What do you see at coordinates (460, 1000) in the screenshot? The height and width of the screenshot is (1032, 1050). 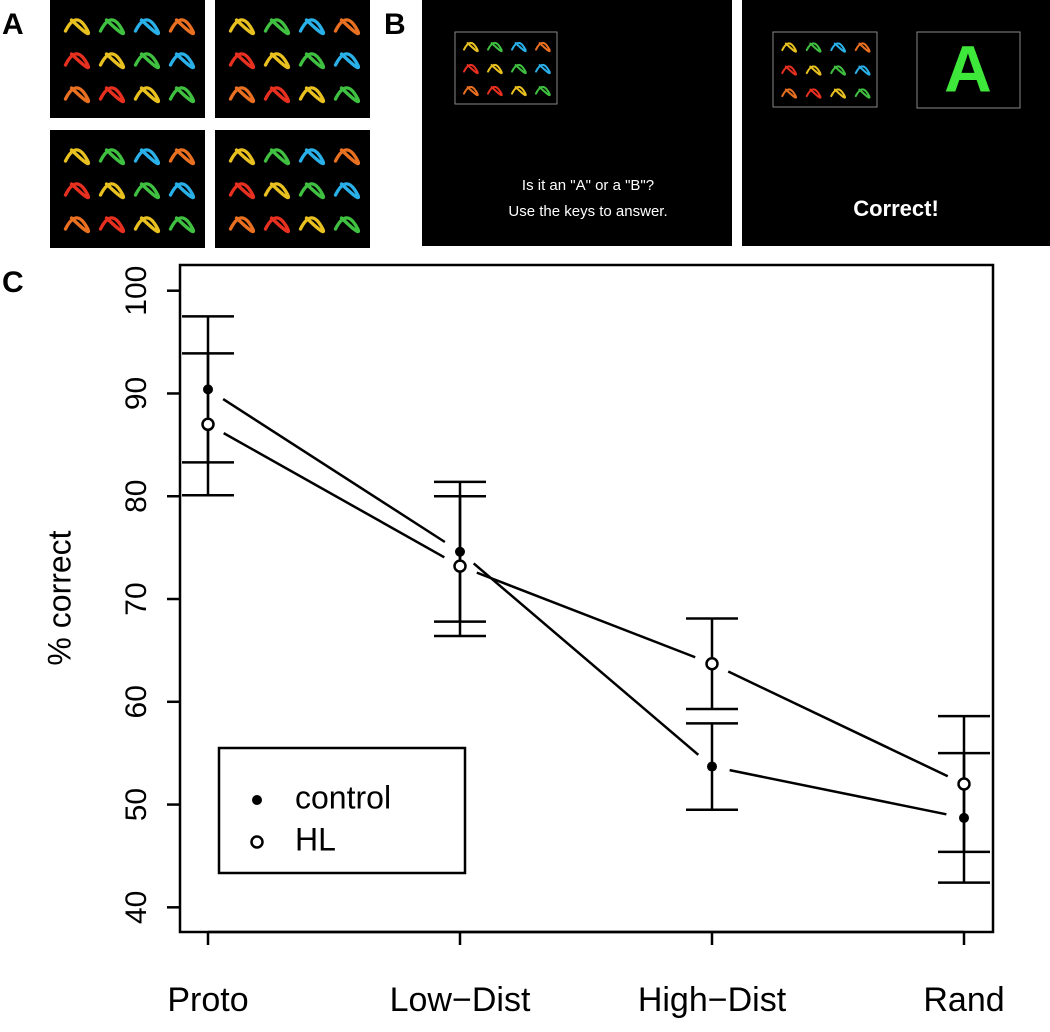 I see `x-tick-label: Low−Dist` at bounding box center [460, 1000].